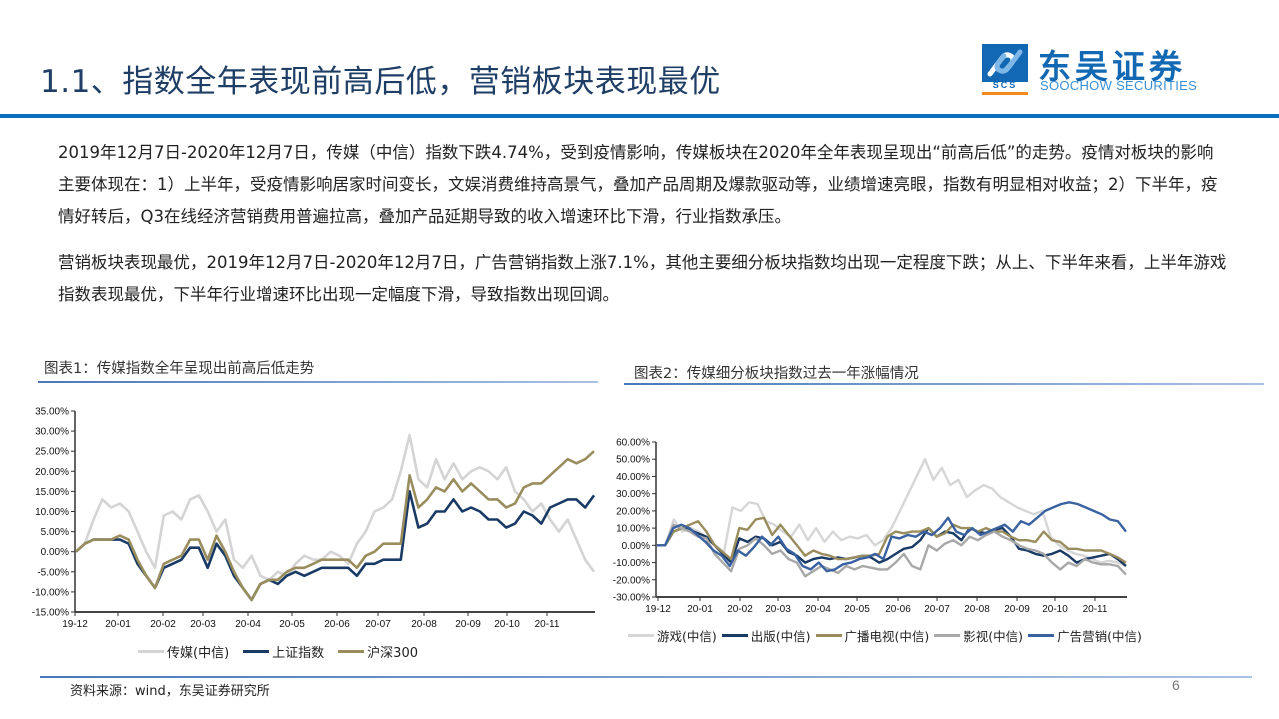 Image resolution: width=1279 pixels, height=719 pixels. What do you see at coordinates (198, 653) in the screenshot?
I see `legend-label: 传媒(中信)` at bounding box center [198, 653].